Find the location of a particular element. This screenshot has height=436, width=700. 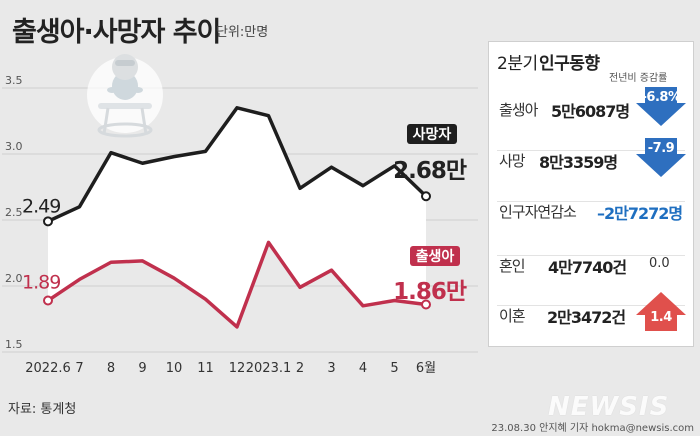

stat-value: 5만6087명 is located at coordinates (590, 111).